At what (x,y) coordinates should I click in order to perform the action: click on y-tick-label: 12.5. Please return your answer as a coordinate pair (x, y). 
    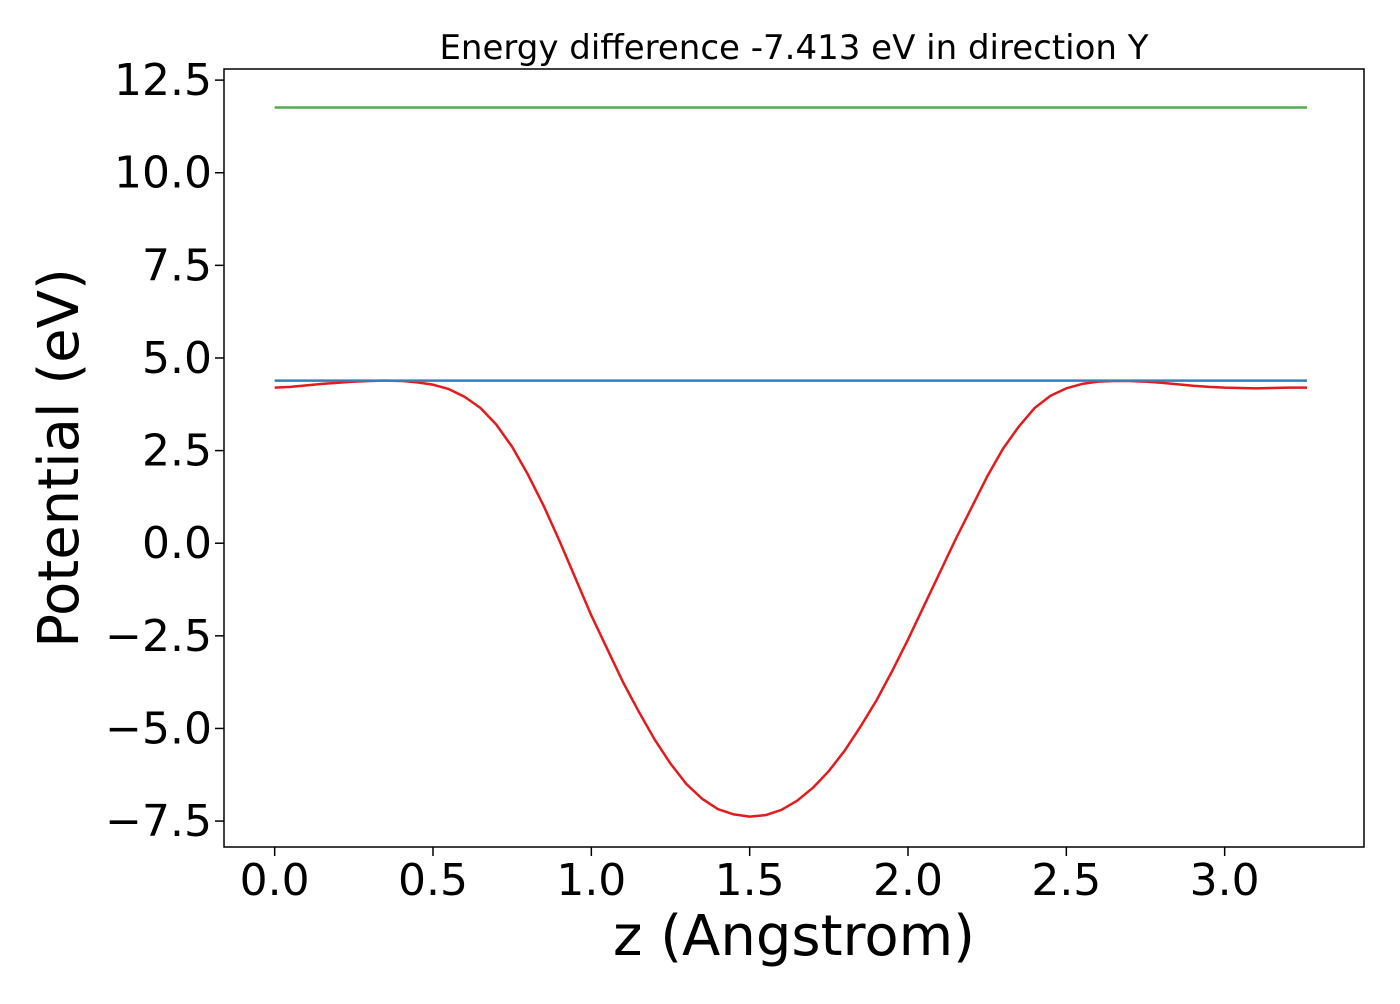
    Looking at the image, I should click on (163, 80).